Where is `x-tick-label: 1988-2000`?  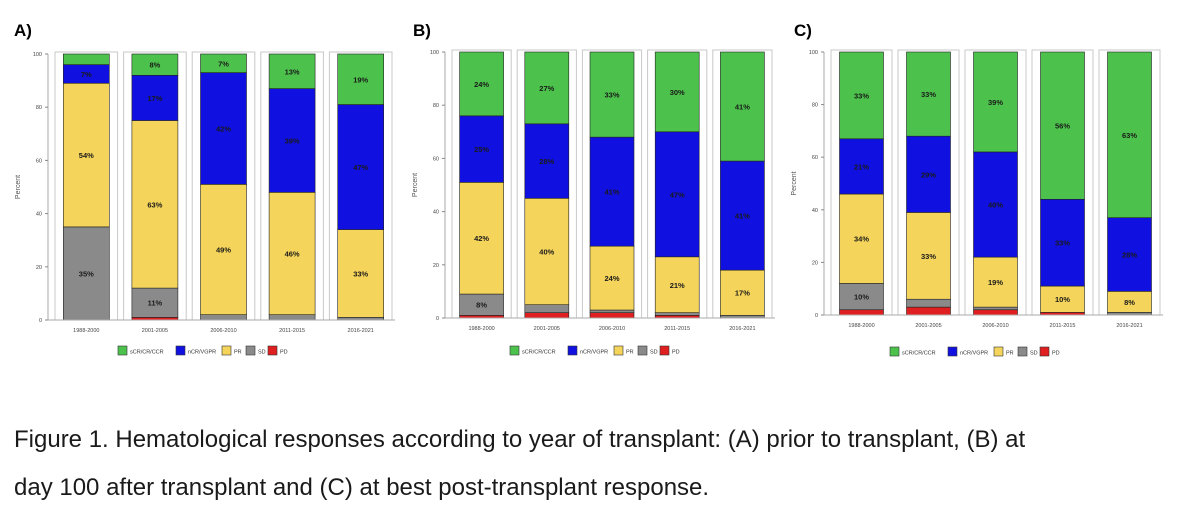
x-tick-label: 1988-2000 is located at coordinates (481, 329).